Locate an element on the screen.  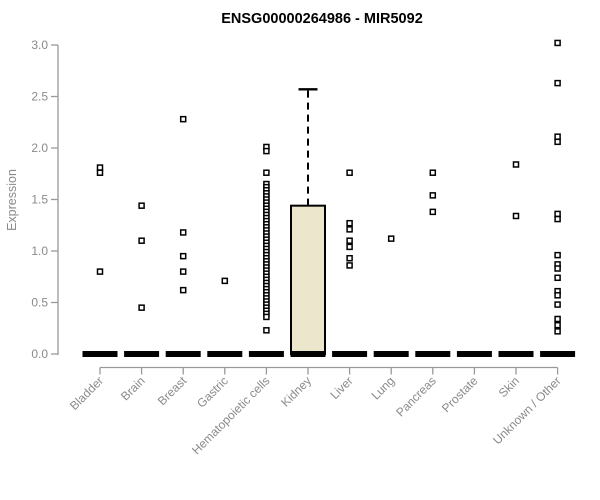
x-tick-label: Bladder is located at coordinates (86, 393).